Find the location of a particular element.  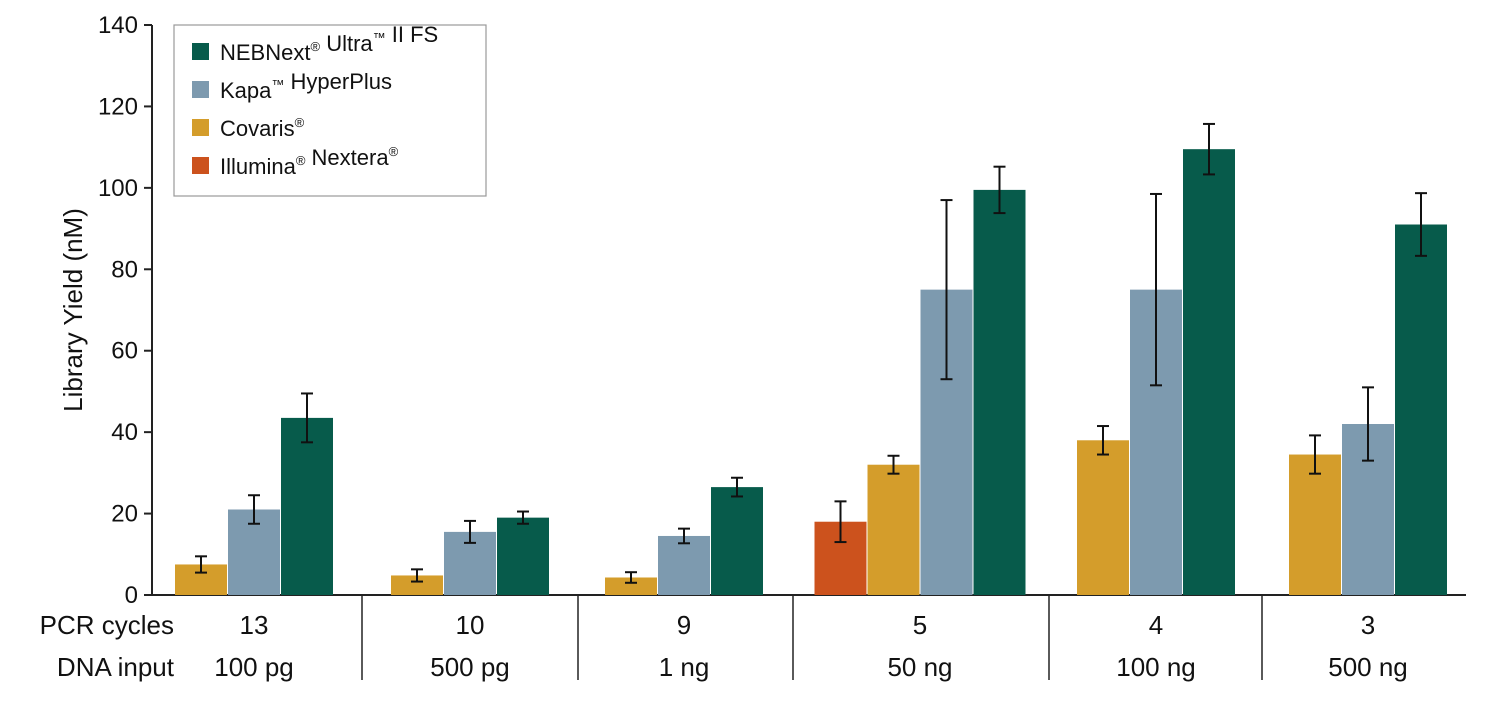

category-label: 100 pg is located at coordinates (254, 667).